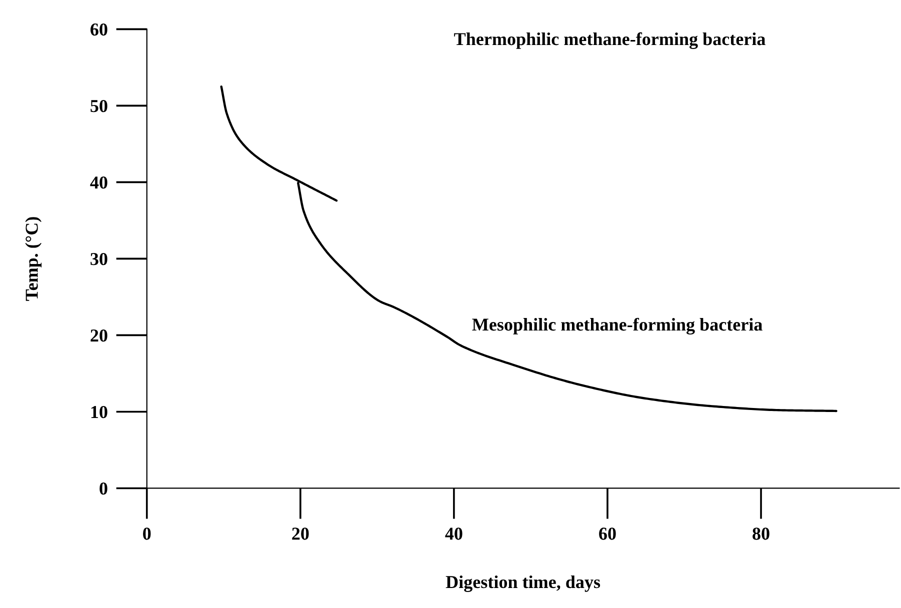 The height and width of the screenshot is (608, 901). I want to click on annotation: Mesophilic methane-forming bacteria, so click(617, 326).